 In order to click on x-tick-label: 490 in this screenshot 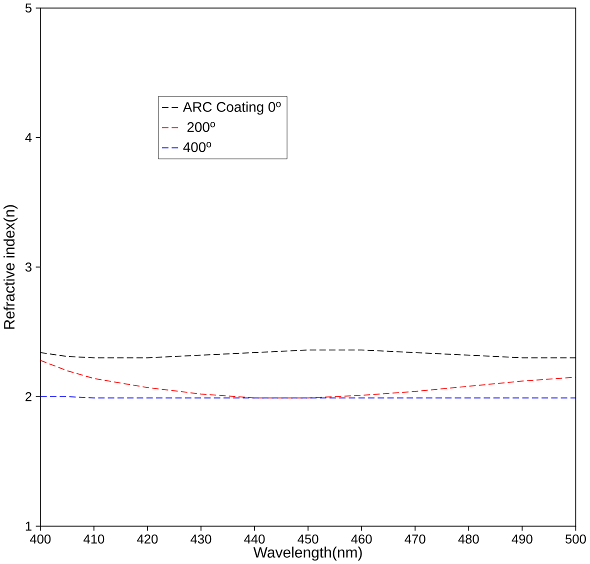, I will do `click(522, 539)`.